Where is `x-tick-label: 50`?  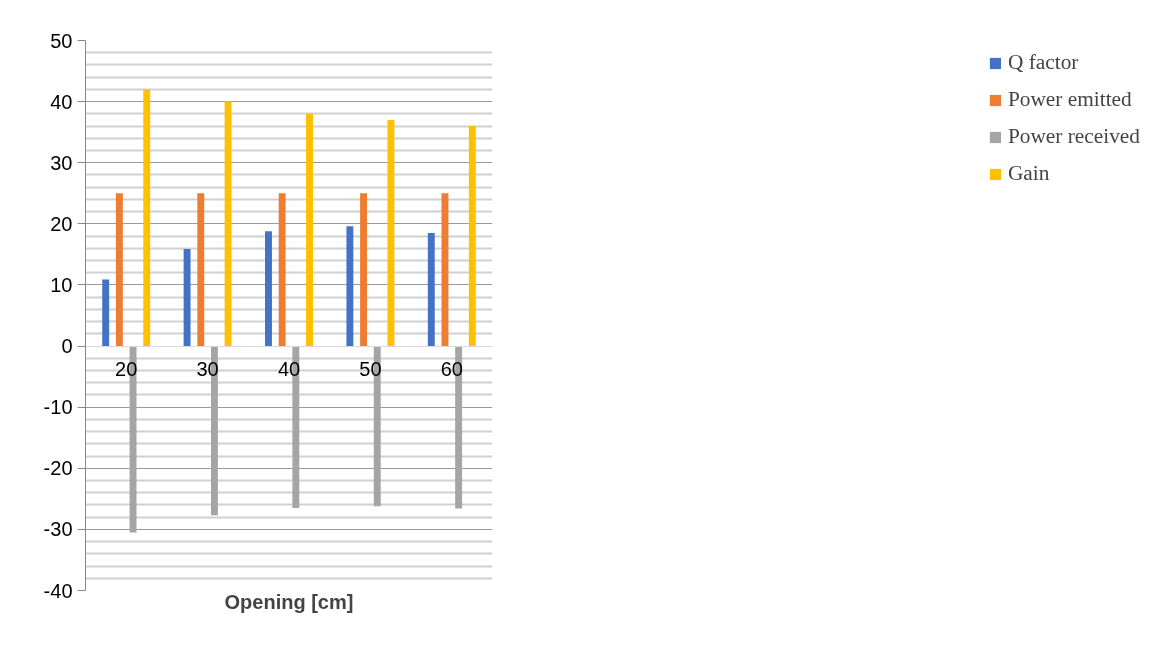
x-tick-label: 50 is located at coordinates (370, 369).